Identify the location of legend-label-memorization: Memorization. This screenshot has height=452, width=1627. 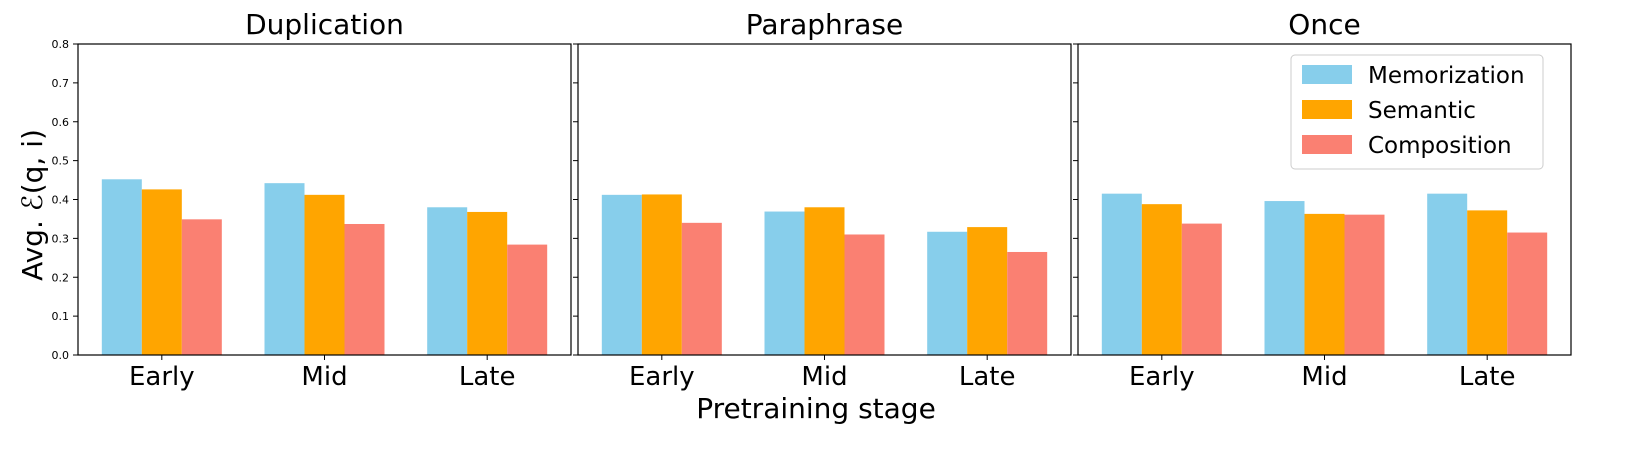
(1446, 76).